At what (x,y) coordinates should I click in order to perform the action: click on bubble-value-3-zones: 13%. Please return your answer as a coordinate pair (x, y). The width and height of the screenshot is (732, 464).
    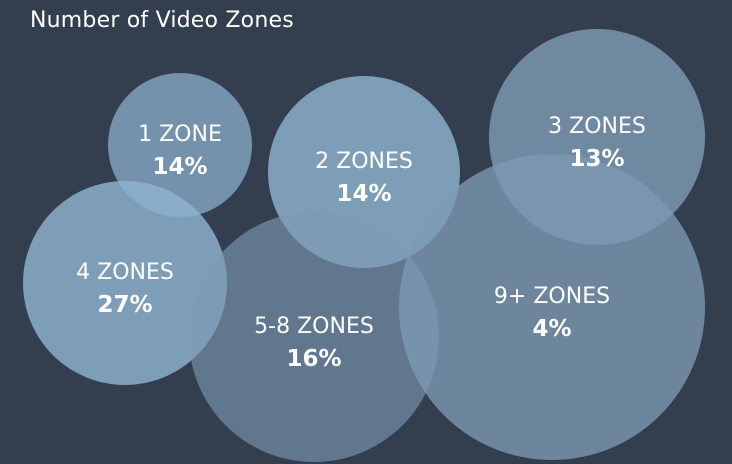
    Looking at the image, I should click on (596, 159).